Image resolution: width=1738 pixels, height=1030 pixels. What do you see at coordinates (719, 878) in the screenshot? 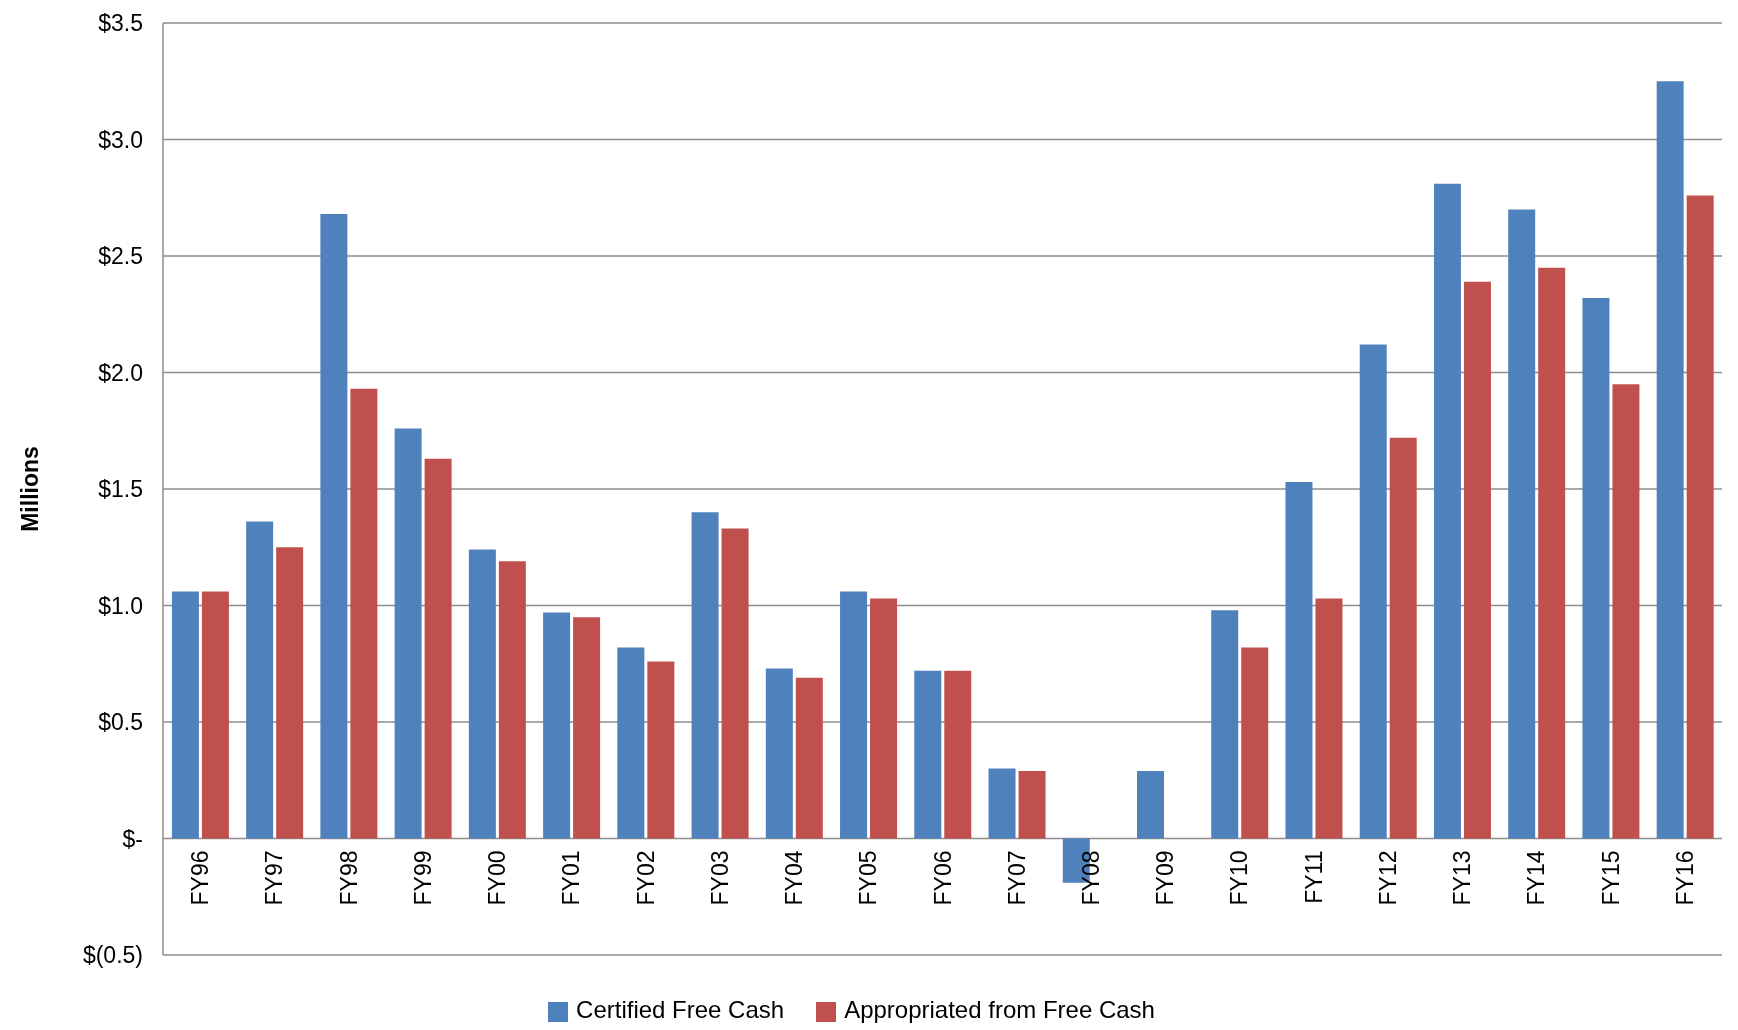
I see `x-tick-label: FY03` at bounding box center [719, 878].